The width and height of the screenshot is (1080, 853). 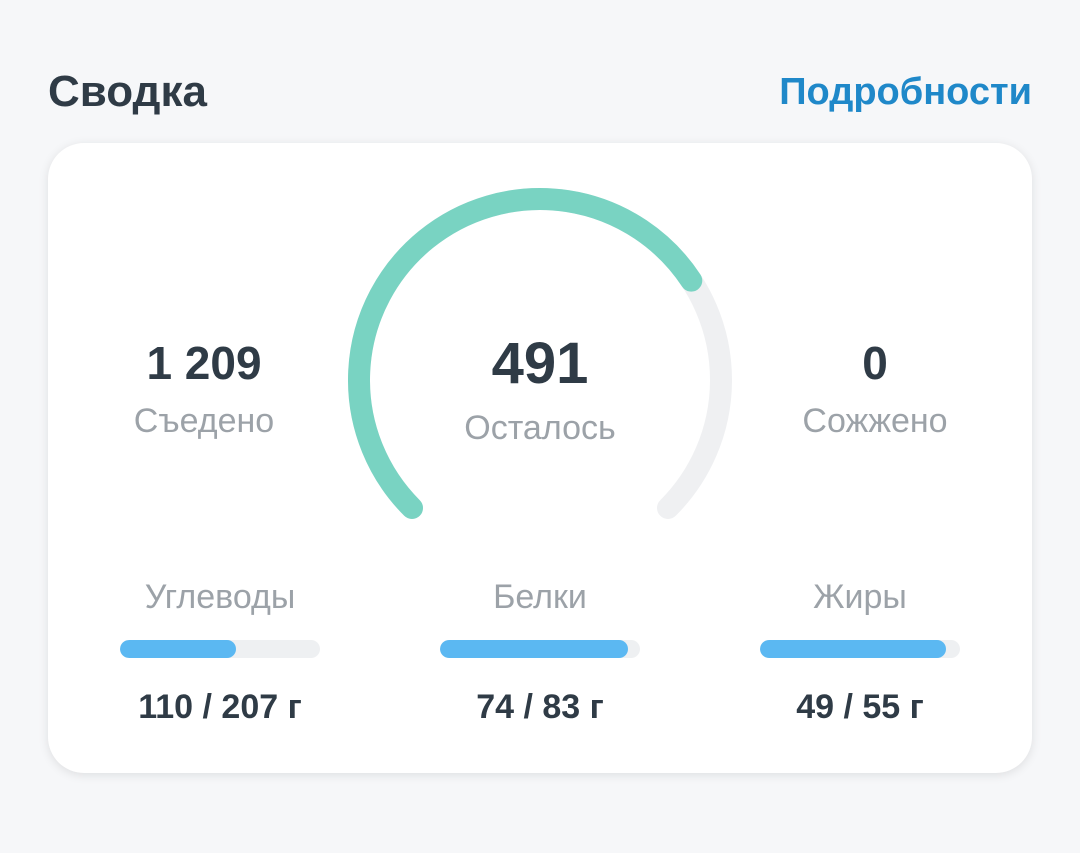 I want to click on details-link: Подробности, so click(x=905, y=91).